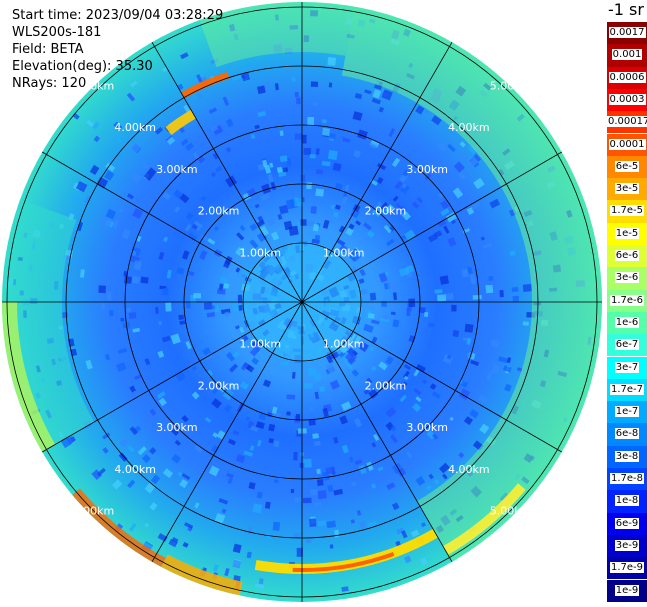 This screenshot has height=607, width=647. What do you see at coordinates (627, 33) in the screenshot?
I see `legend-item: 0.0017` at bounding box center [627, 33].